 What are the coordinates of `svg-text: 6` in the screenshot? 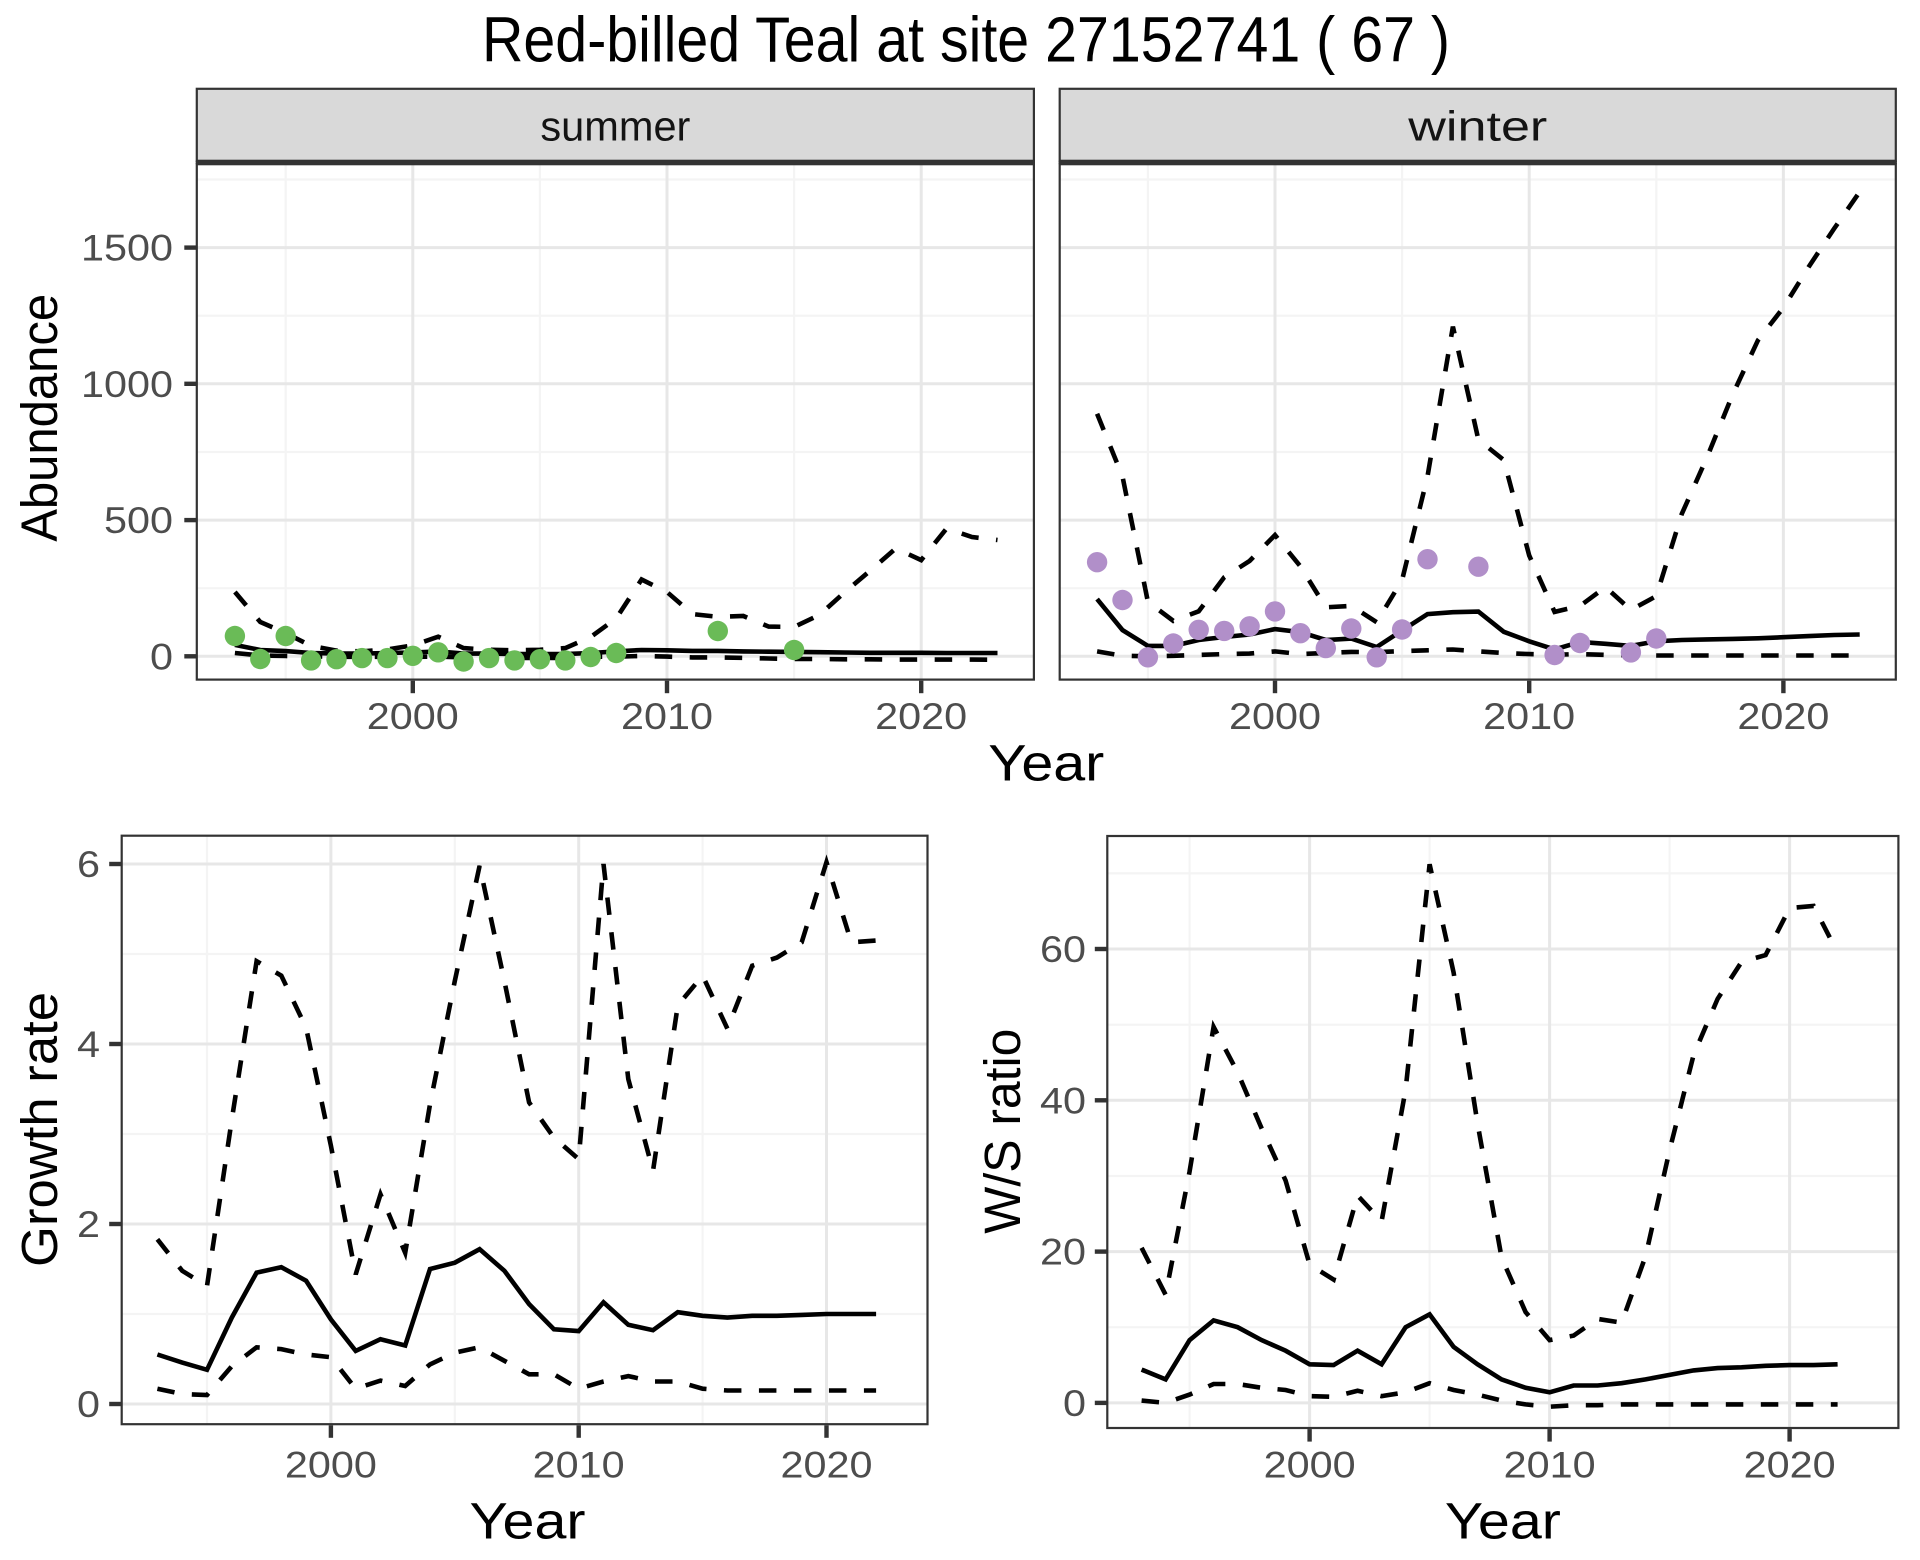 It's located at (88, 864).